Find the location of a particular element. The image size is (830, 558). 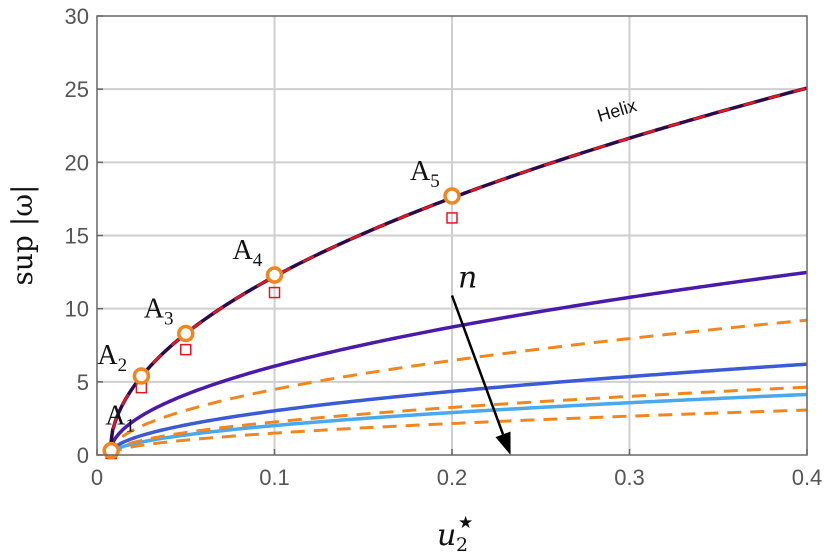

point-label-3: A3 is located at coordinates (159, 312).